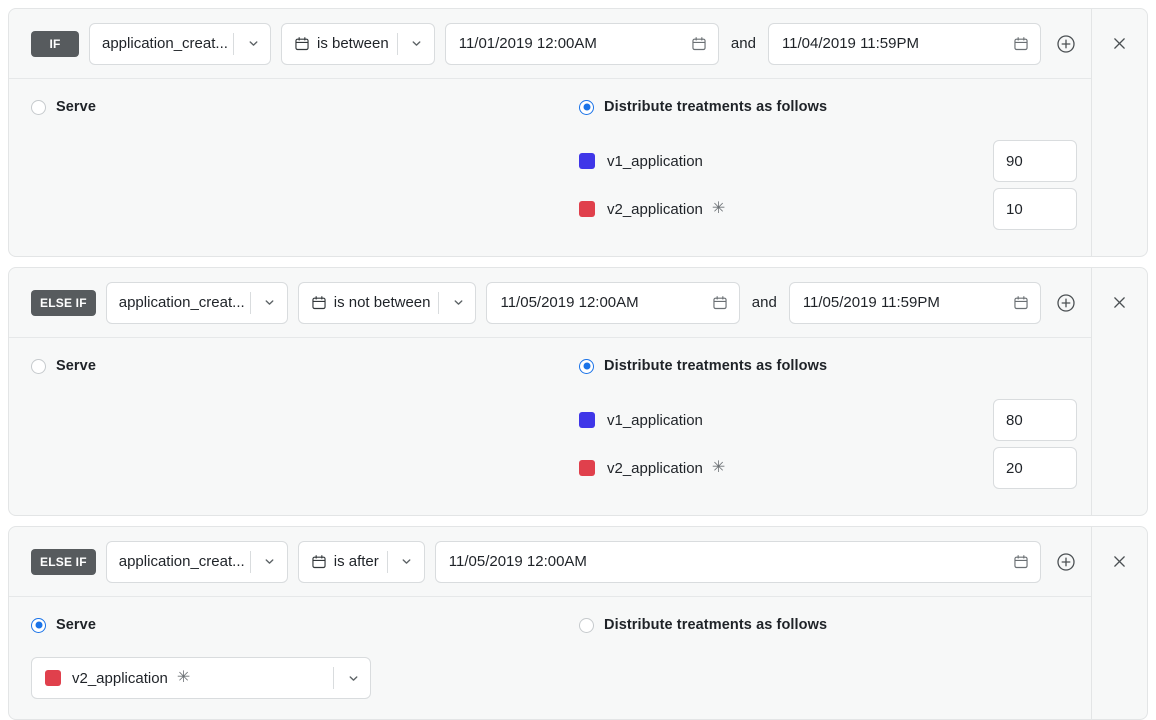  I want to click on serve-column: Serve, so click(305, 166).